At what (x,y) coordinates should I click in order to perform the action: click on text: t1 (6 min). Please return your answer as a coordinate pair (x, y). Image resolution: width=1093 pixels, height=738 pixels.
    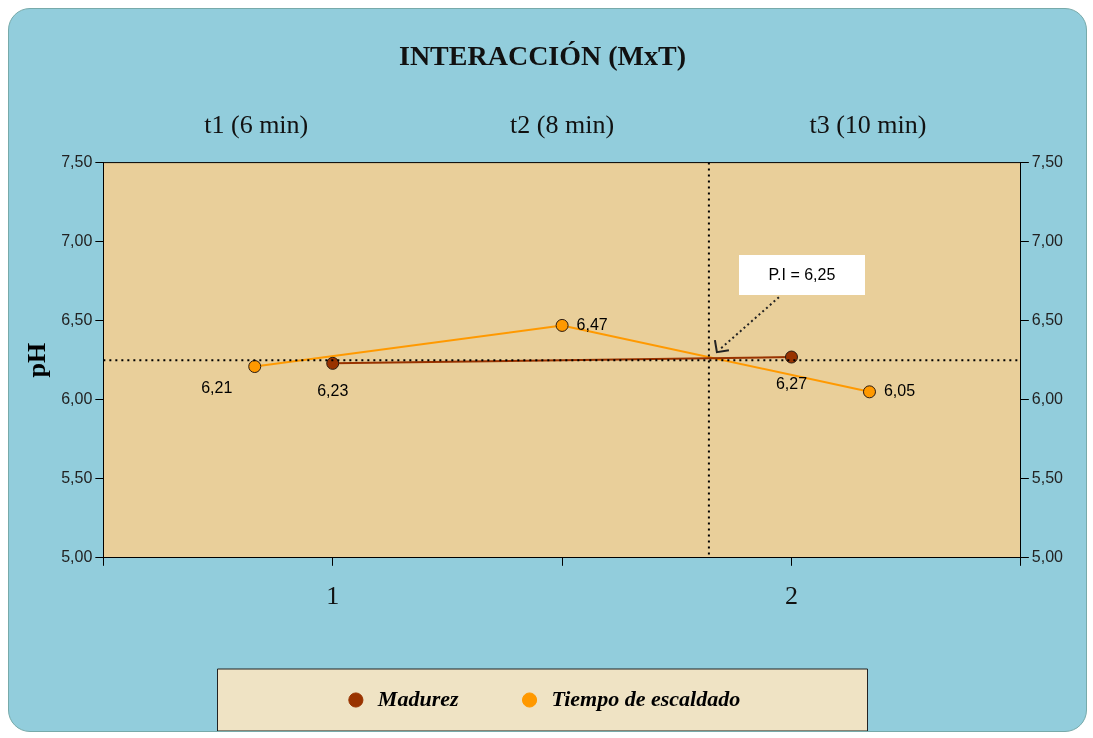
    Looking at the image, I should click on (256, 125).